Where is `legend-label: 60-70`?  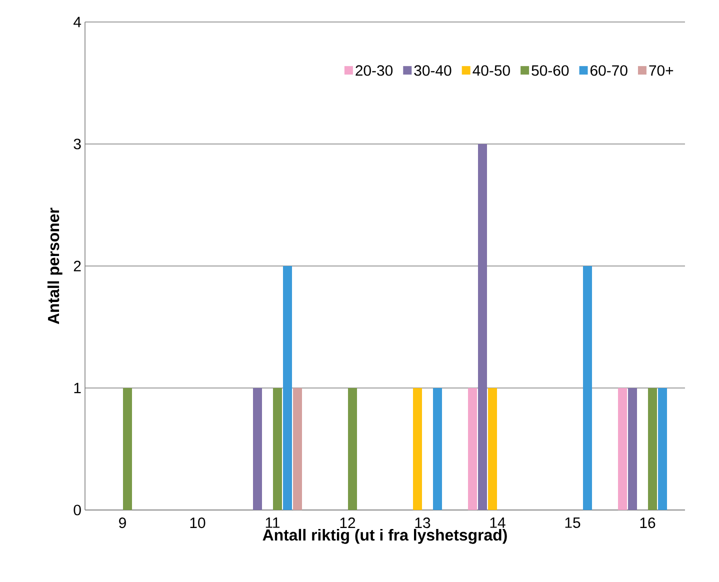
legend-label: 60-70 is located at coordinates (609, 70).